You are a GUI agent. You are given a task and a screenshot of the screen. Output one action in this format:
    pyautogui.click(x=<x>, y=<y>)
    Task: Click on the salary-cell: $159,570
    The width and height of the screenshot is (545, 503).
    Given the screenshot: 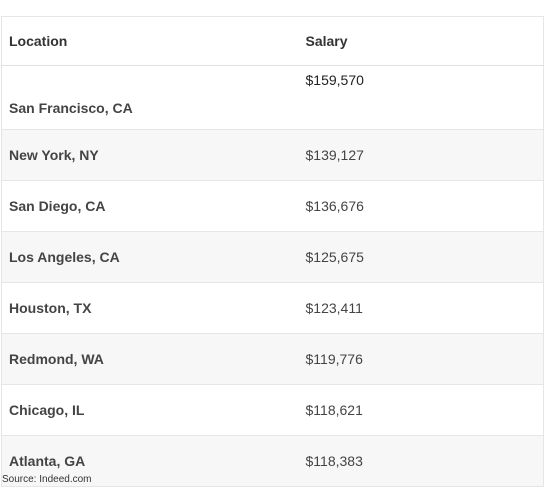 What is the action you would take?
    pyautogui.click(x=421, y=97)
    